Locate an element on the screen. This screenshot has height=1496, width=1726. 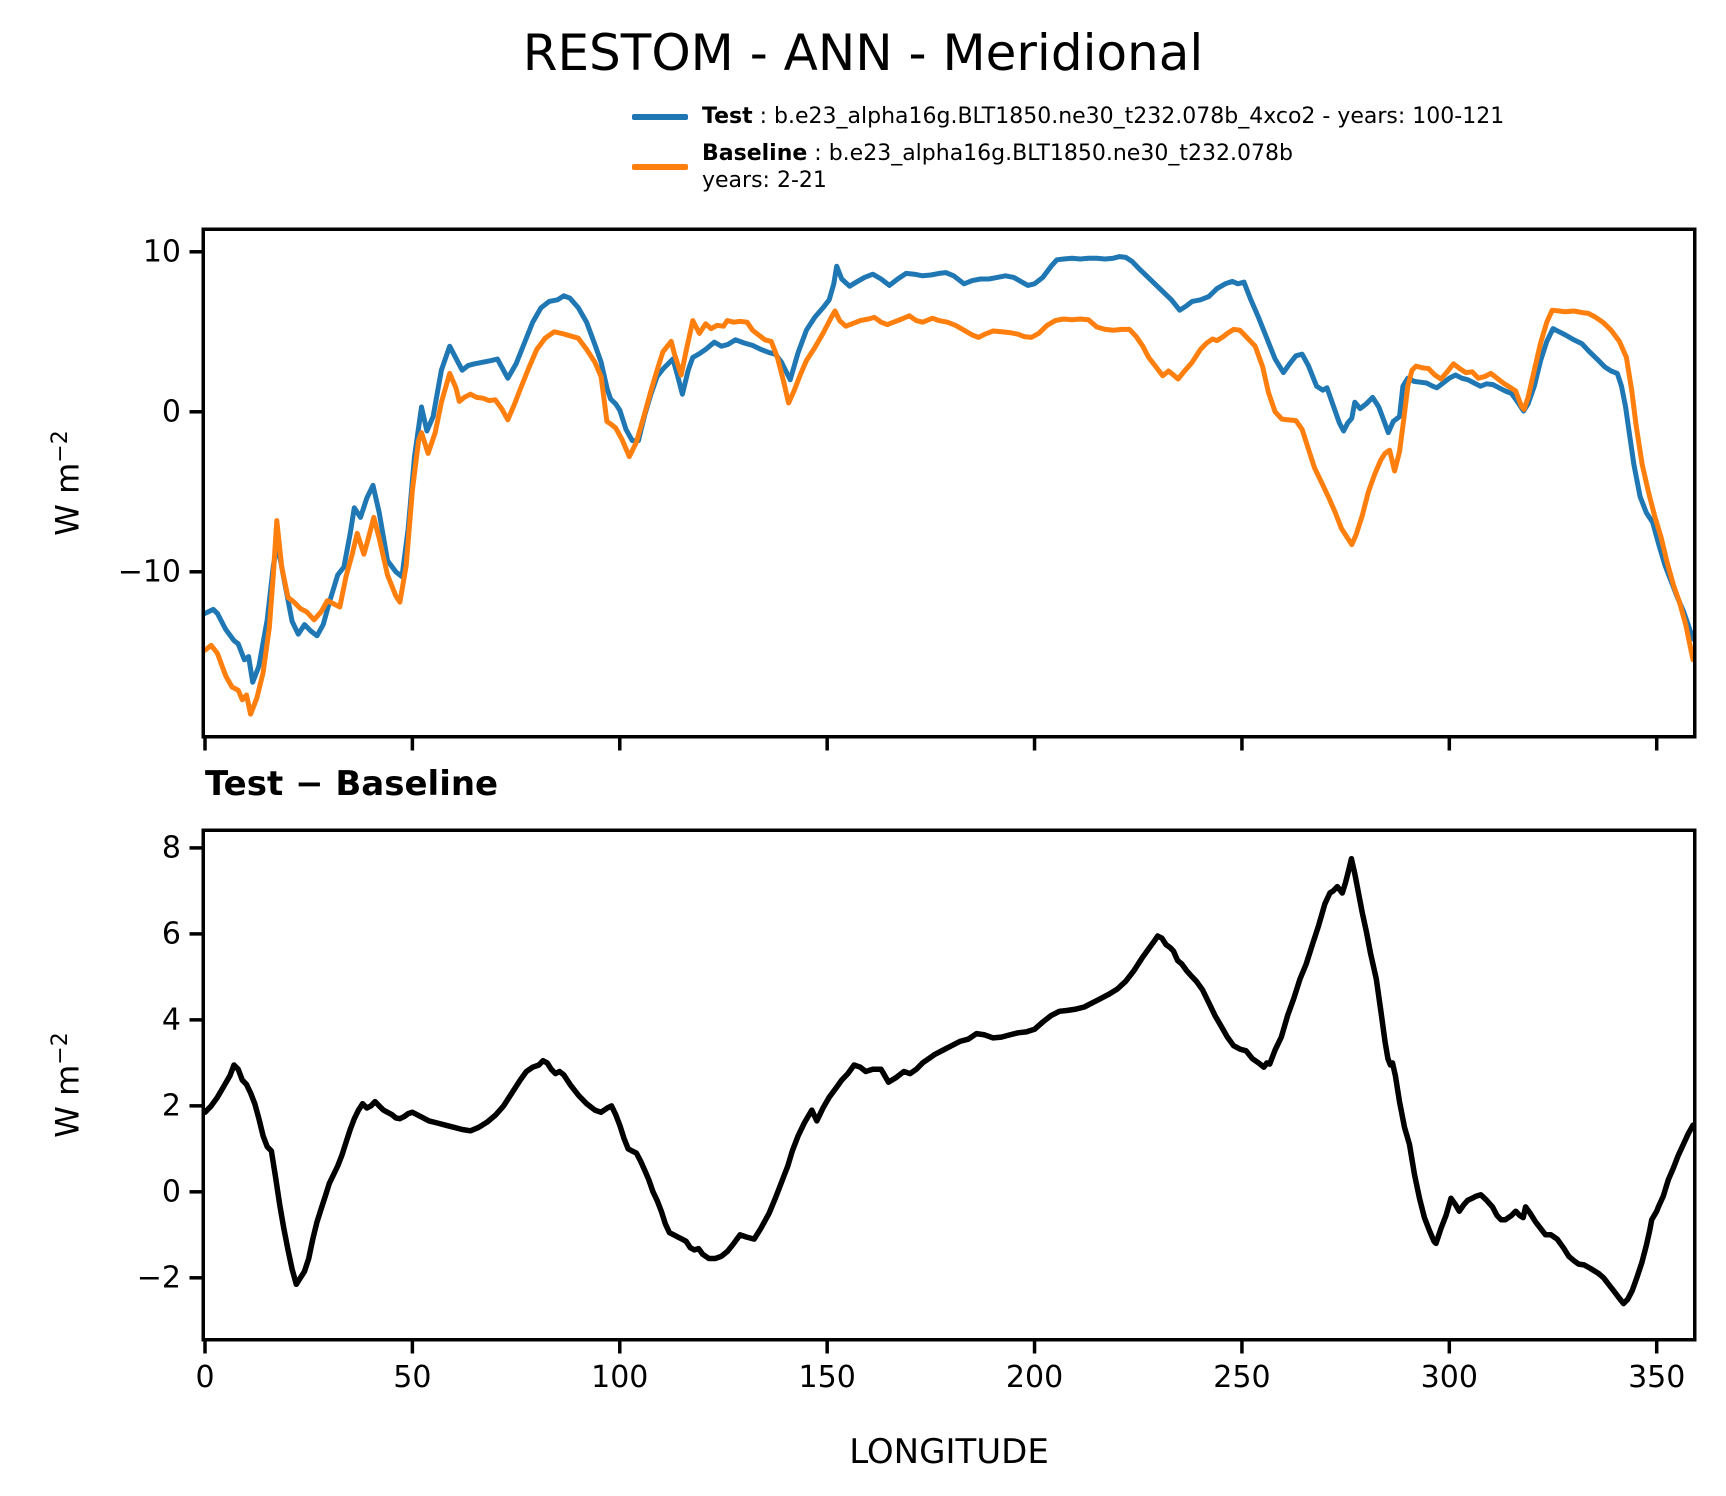
x-tick-label: 350 is located at coordinates (1657, 1377).